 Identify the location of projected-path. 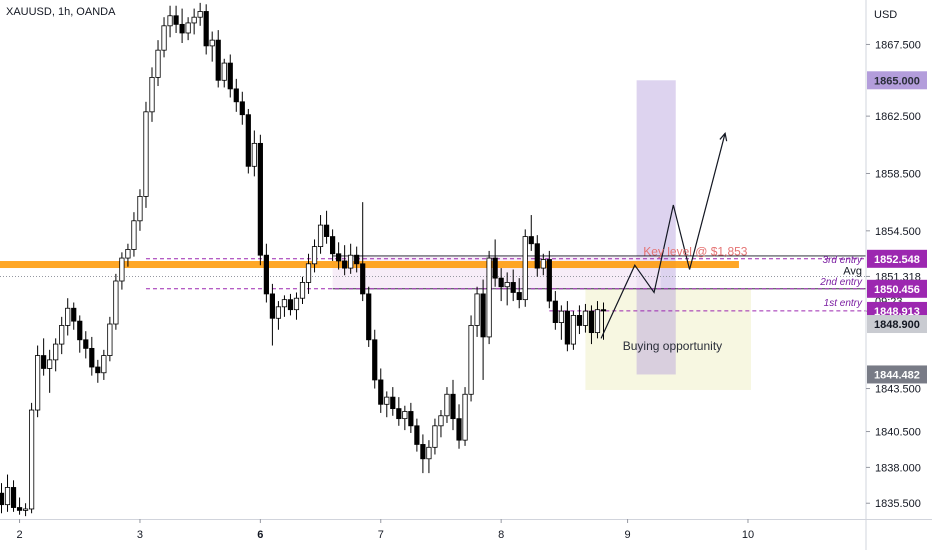
(663, 236).